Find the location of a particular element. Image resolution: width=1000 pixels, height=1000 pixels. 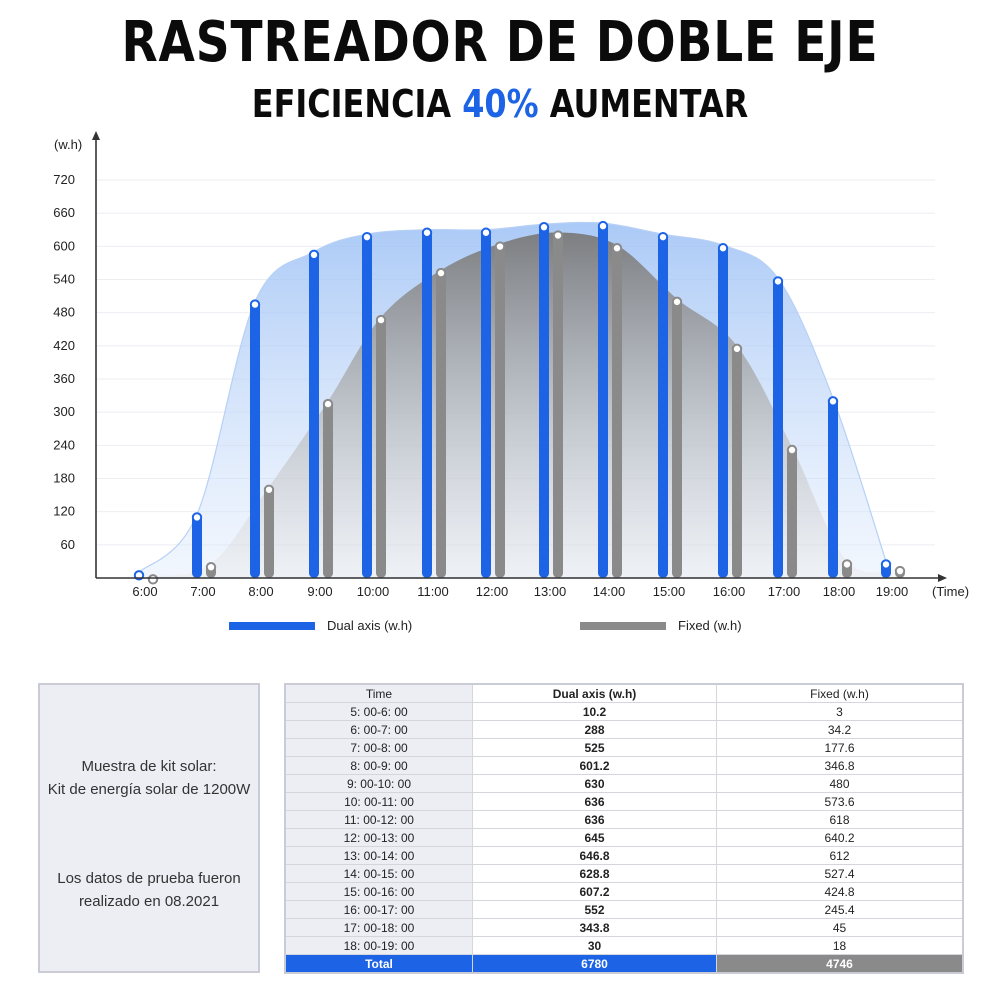

total-fixed: 4746 is located at coordinates (840, 964).